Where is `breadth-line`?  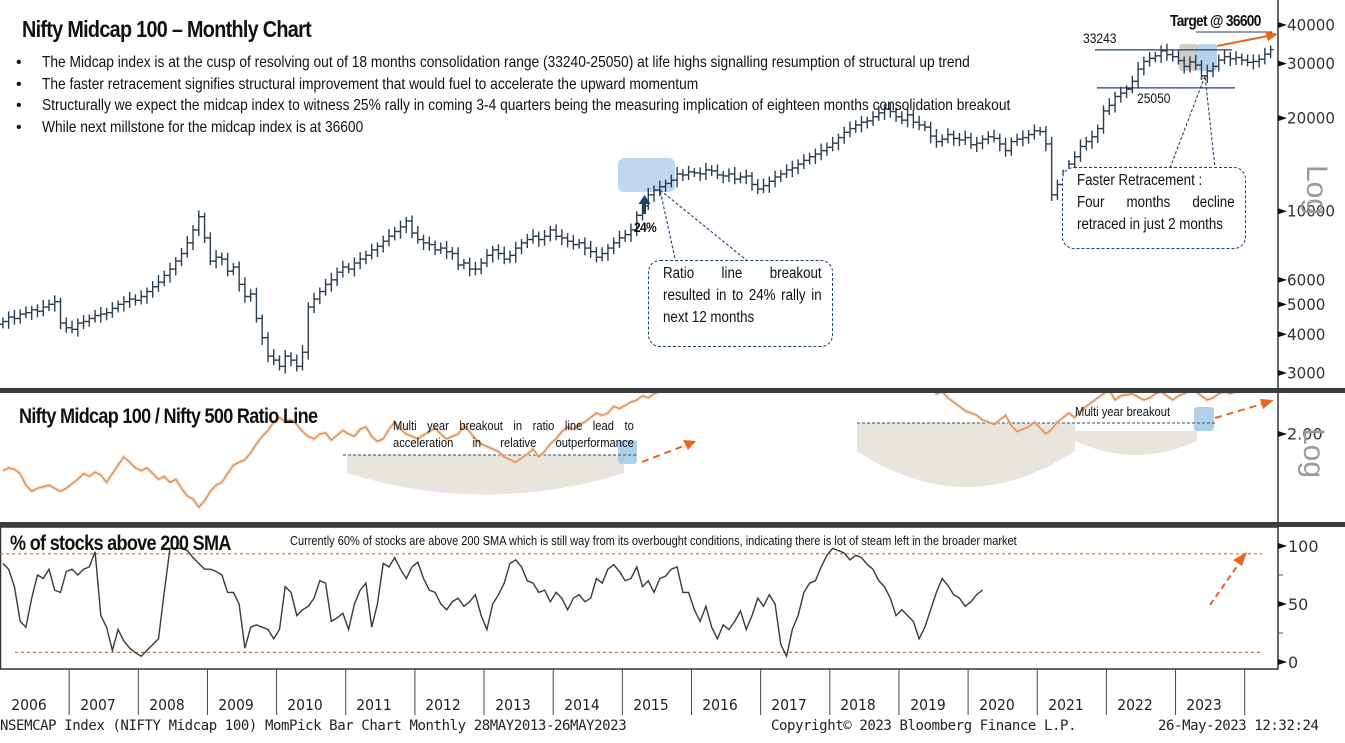 breadth-line is located at coordinates (492, 603).